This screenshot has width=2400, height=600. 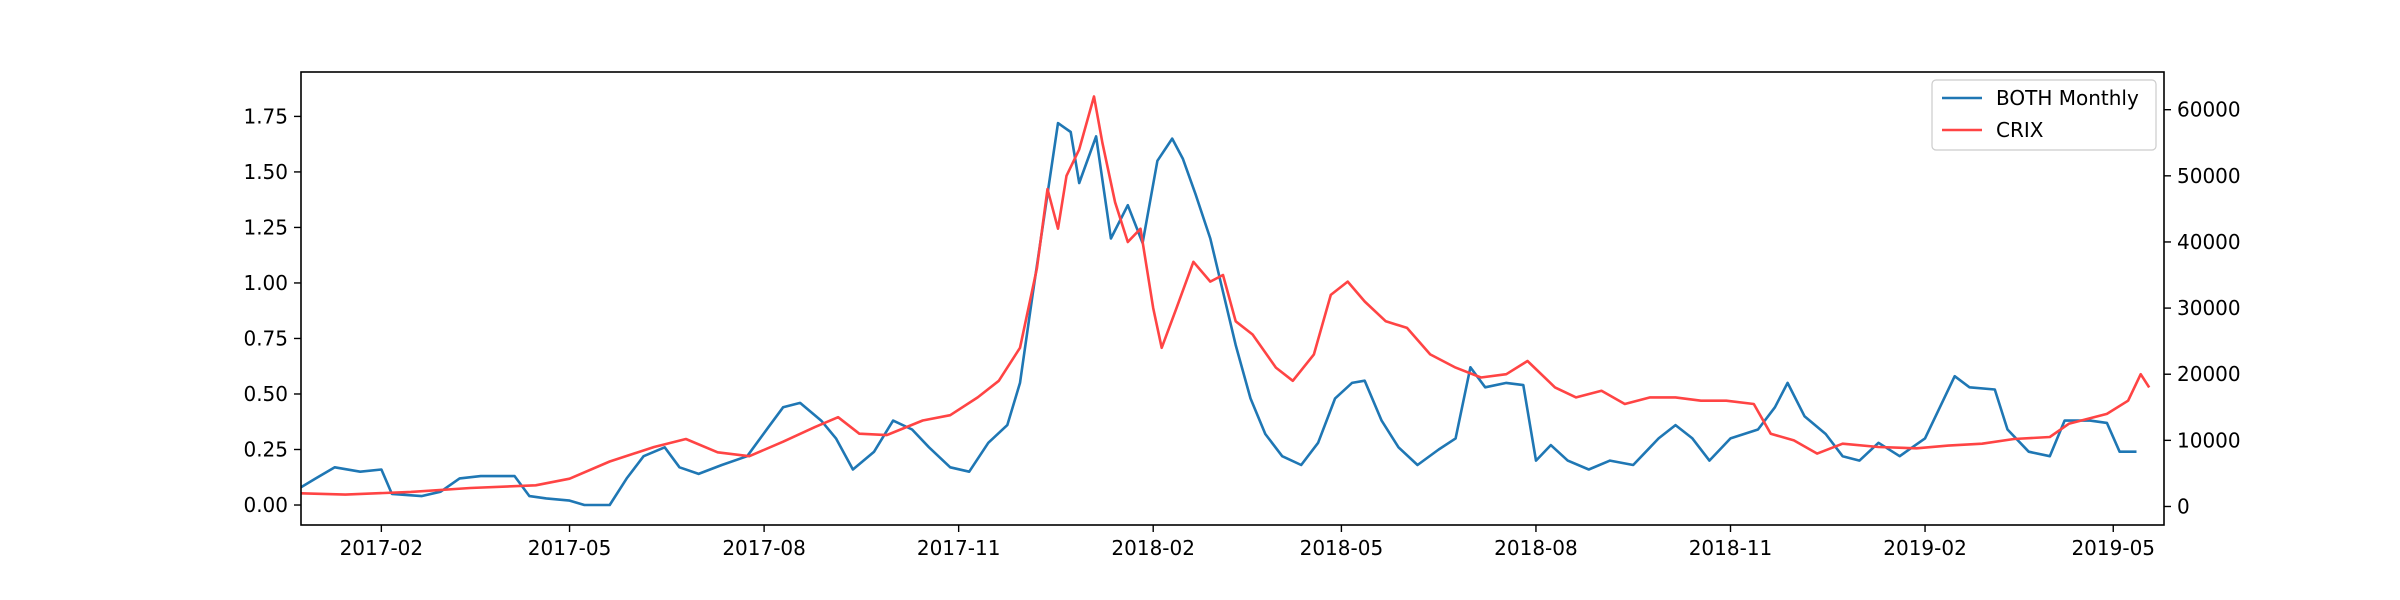 What do you see at coordinates (2209, 176) in the screenshot?
I see `y2-tick-label: 50000` at bounding box center [2209, 176].